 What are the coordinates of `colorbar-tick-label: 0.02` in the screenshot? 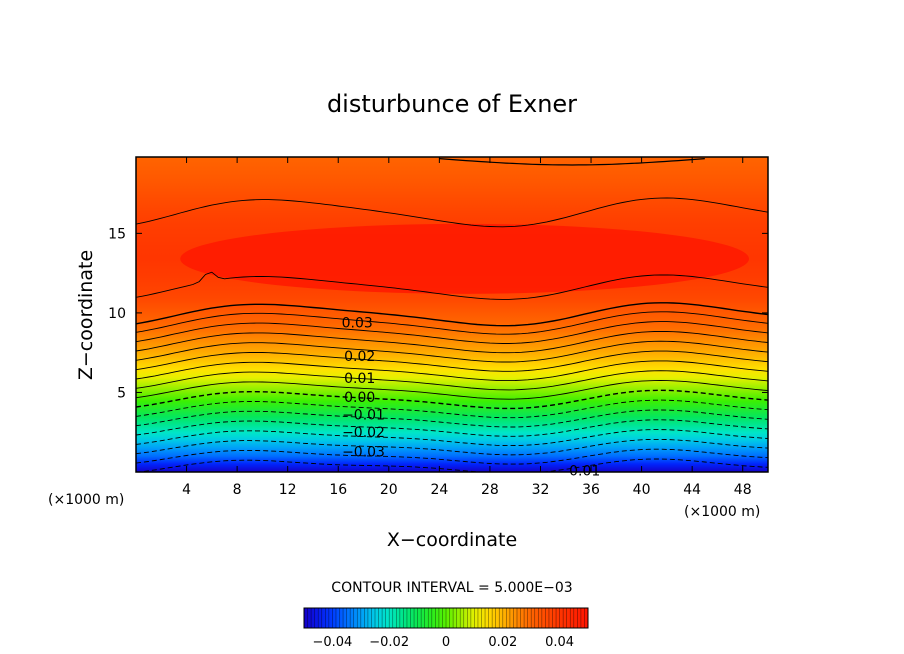 It's located at (502, 642).